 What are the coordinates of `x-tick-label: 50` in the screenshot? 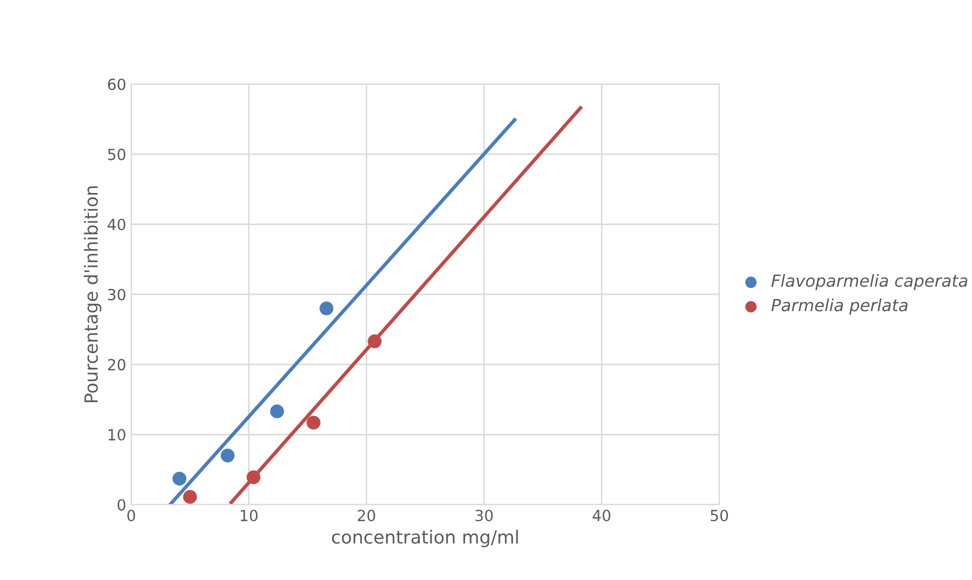 It's located at (719, 516).